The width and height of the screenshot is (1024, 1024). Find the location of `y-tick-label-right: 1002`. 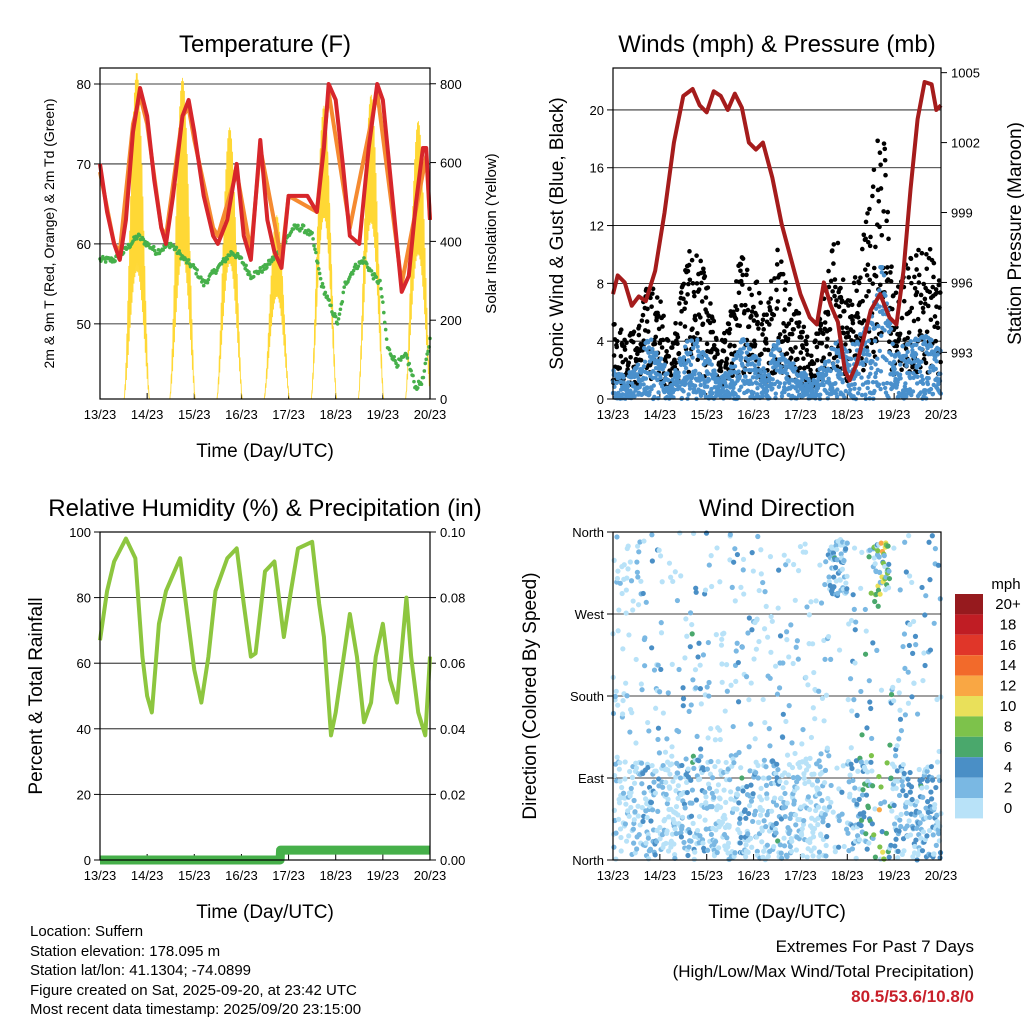

y-tick-label-right: 1002 is located at coordinates (965, 143).